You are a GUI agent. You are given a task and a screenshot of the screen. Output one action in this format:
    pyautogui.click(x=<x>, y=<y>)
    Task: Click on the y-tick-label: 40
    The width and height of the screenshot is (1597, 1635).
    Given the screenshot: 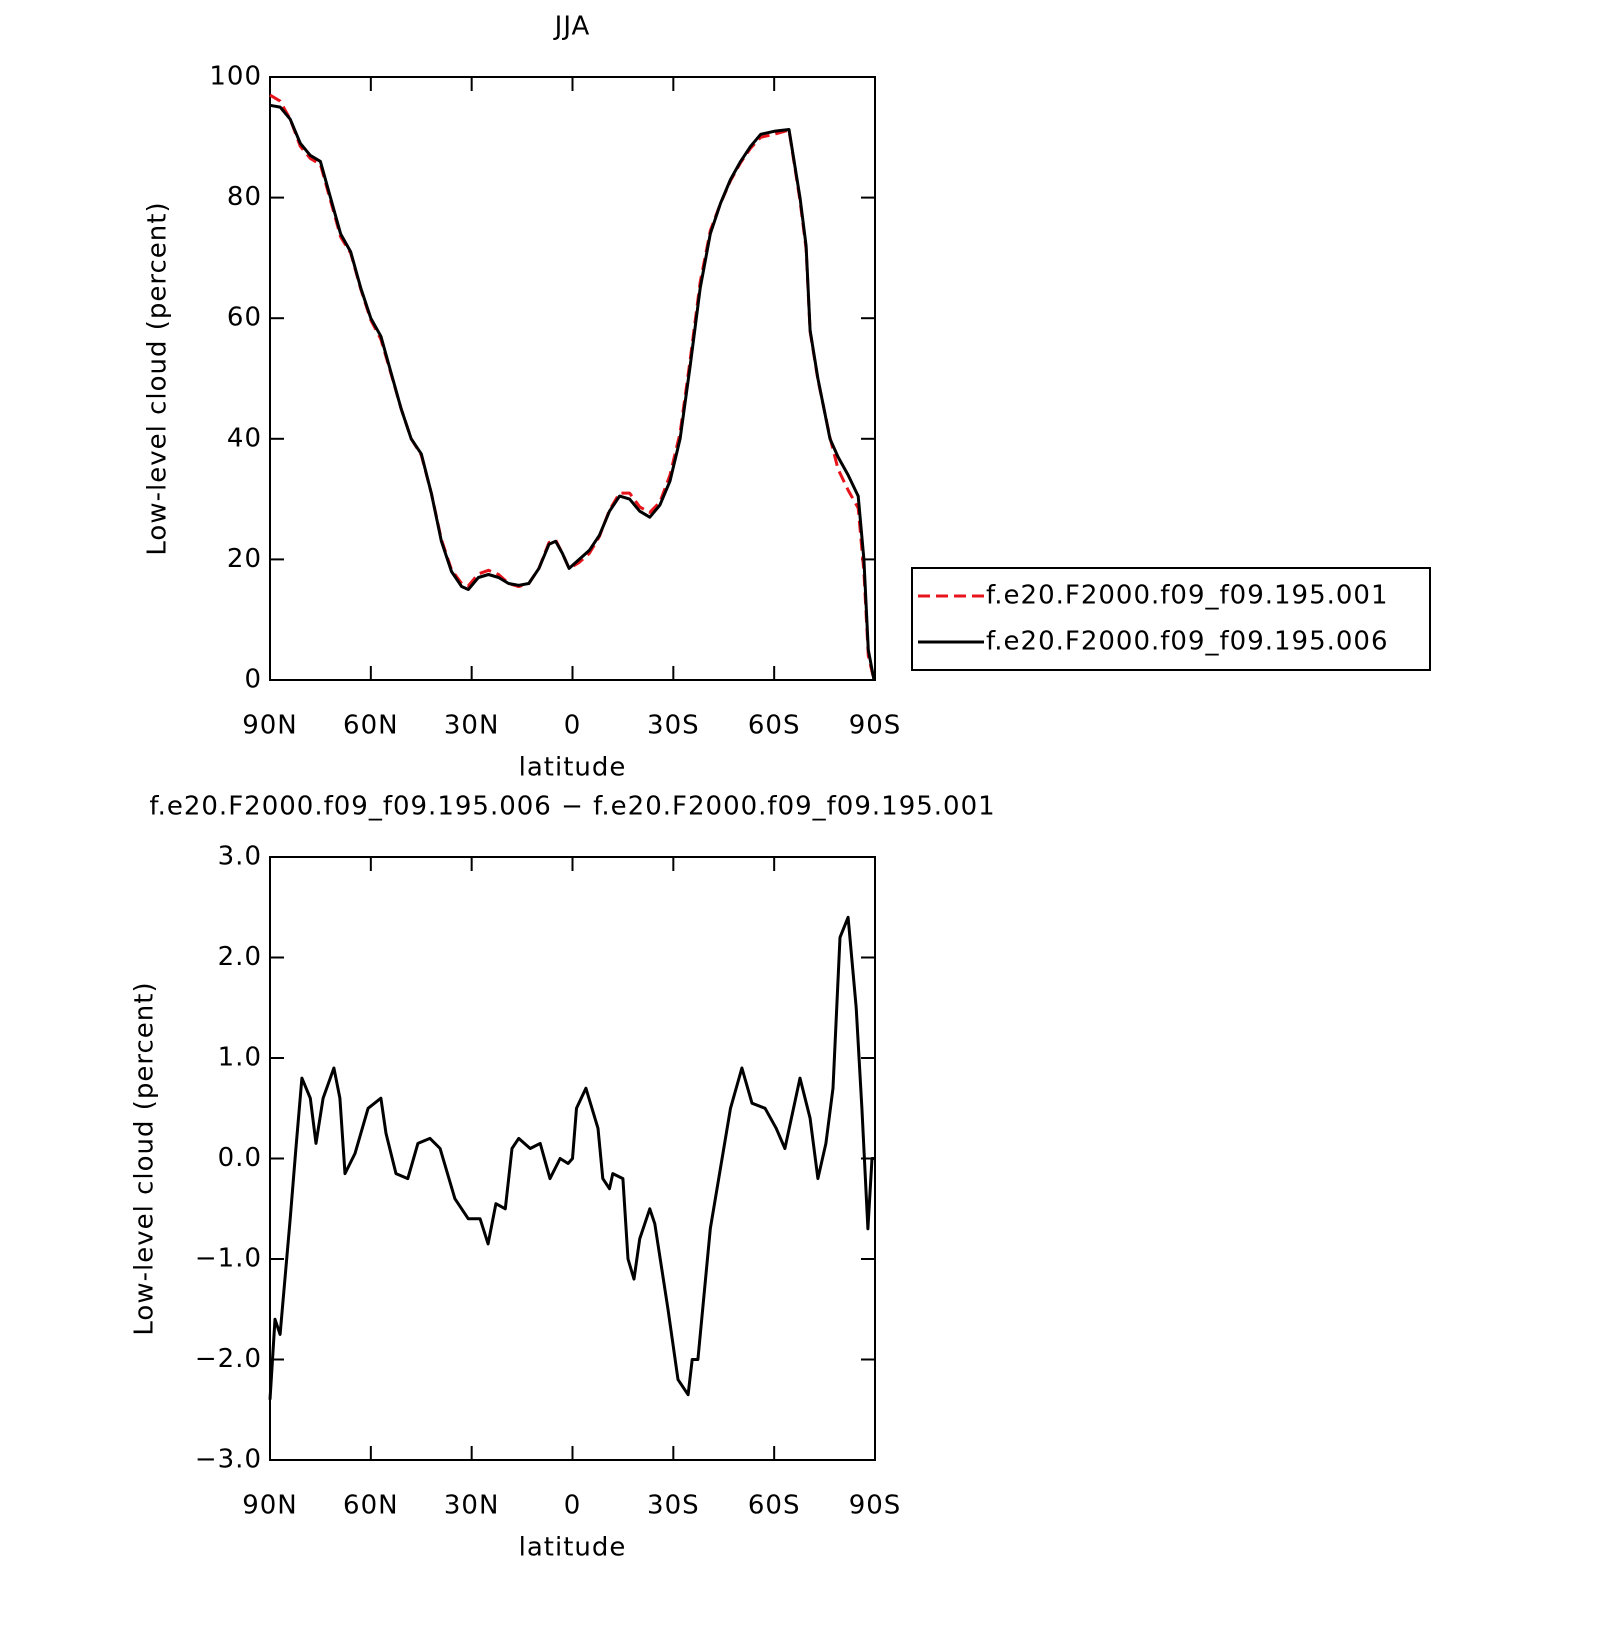 What is the action you would take?
    pyautogui.click(x=244, y=438)
    